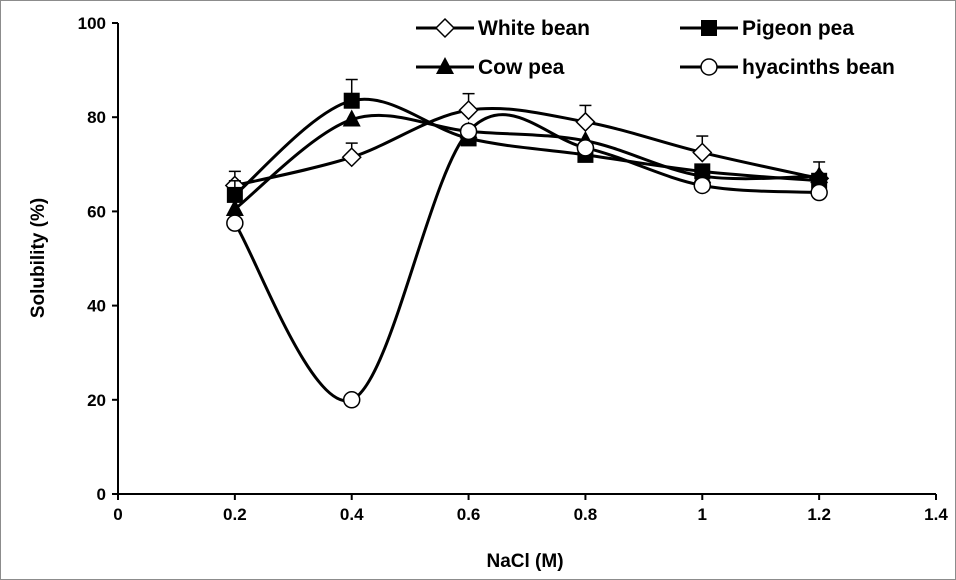 The image size is (956, 580). What do you see at coordinates (702, 514) in the screenshot?
I see `x-tick-label: 1` at bounding box center [702, 514].